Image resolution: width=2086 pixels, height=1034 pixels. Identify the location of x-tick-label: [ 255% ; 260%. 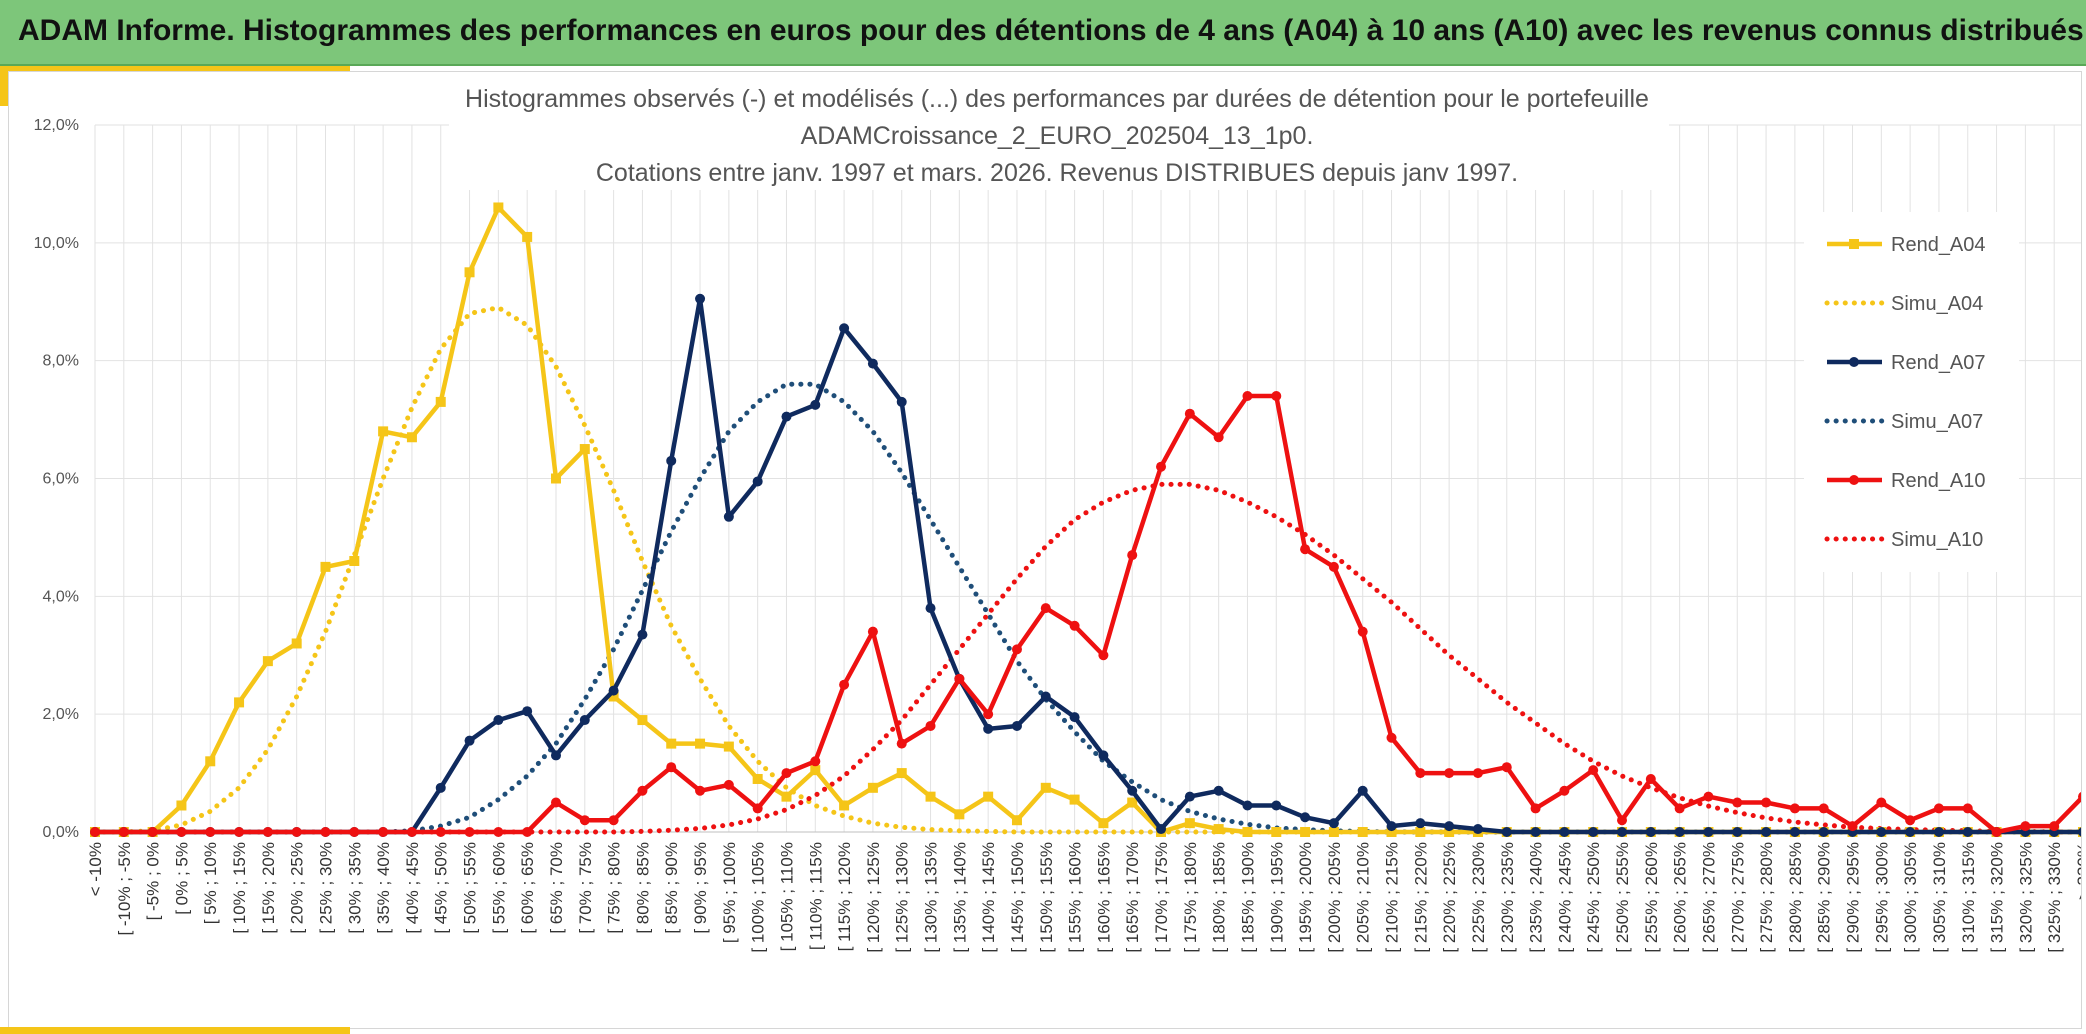
(1651, 897).